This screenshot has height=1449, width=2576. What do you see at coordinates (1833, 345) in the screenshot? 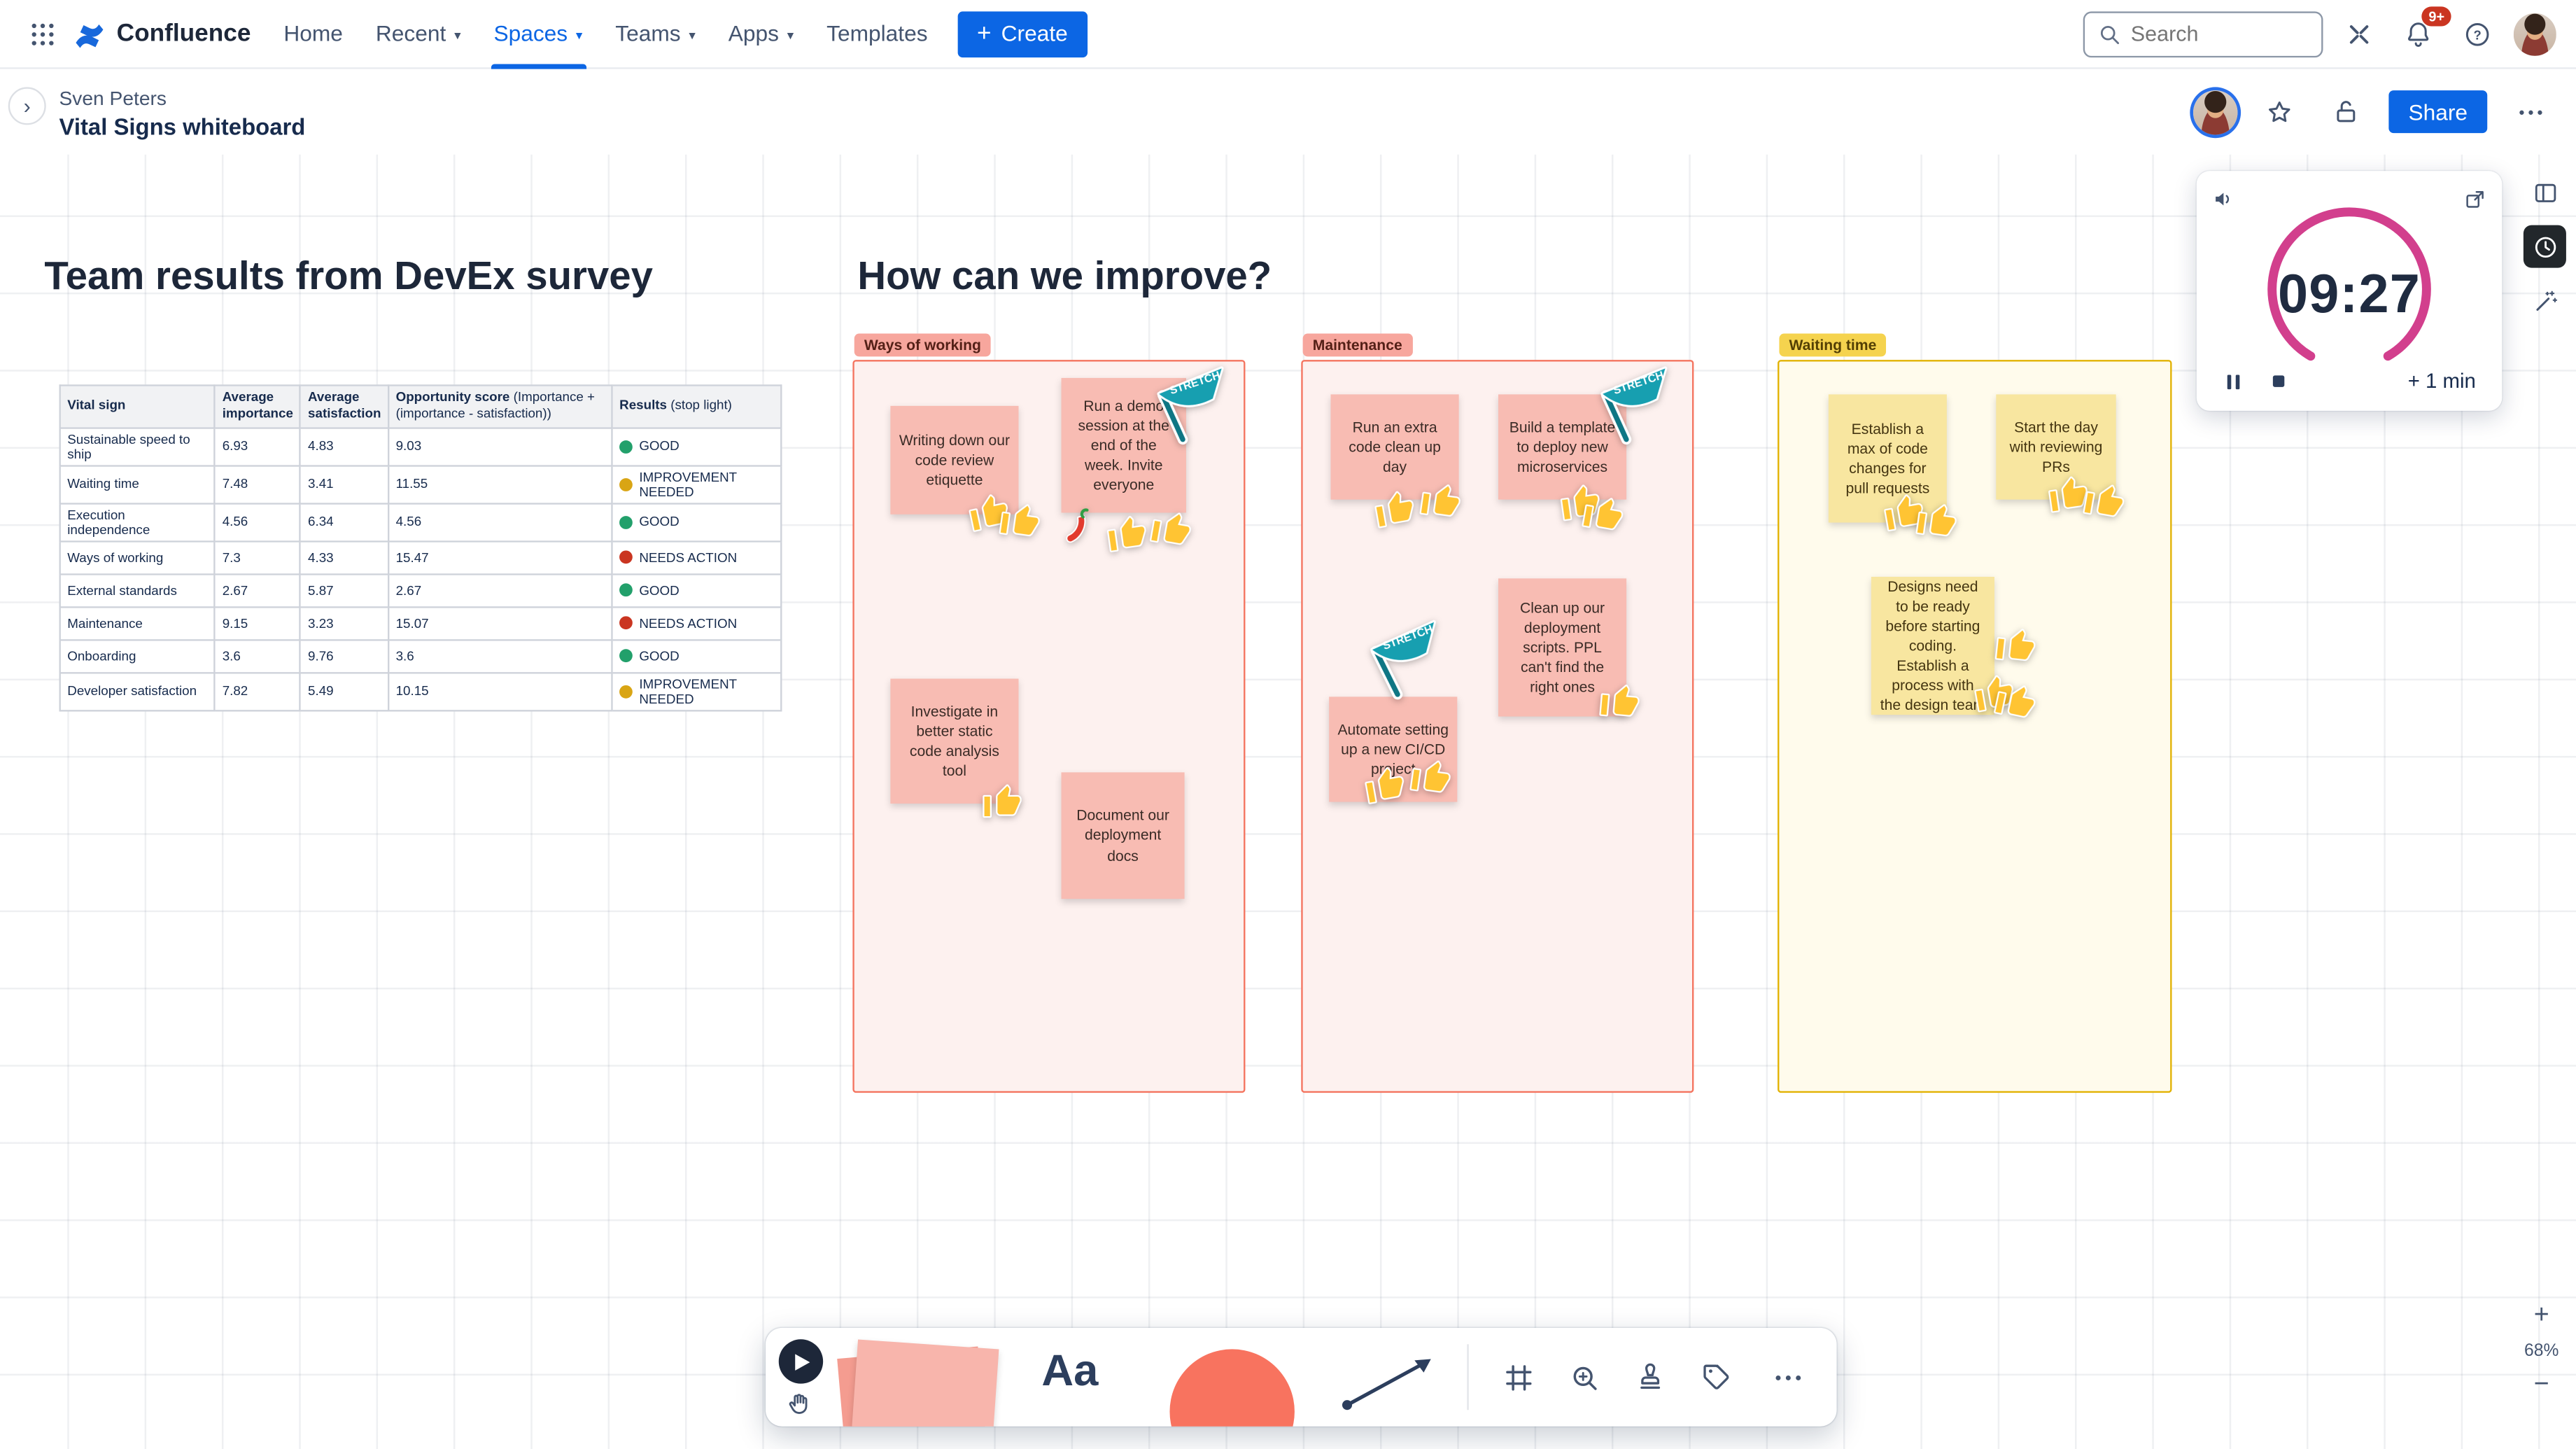
I see `section-label-chip: Waiting time` at bounding box center [1833, 345].